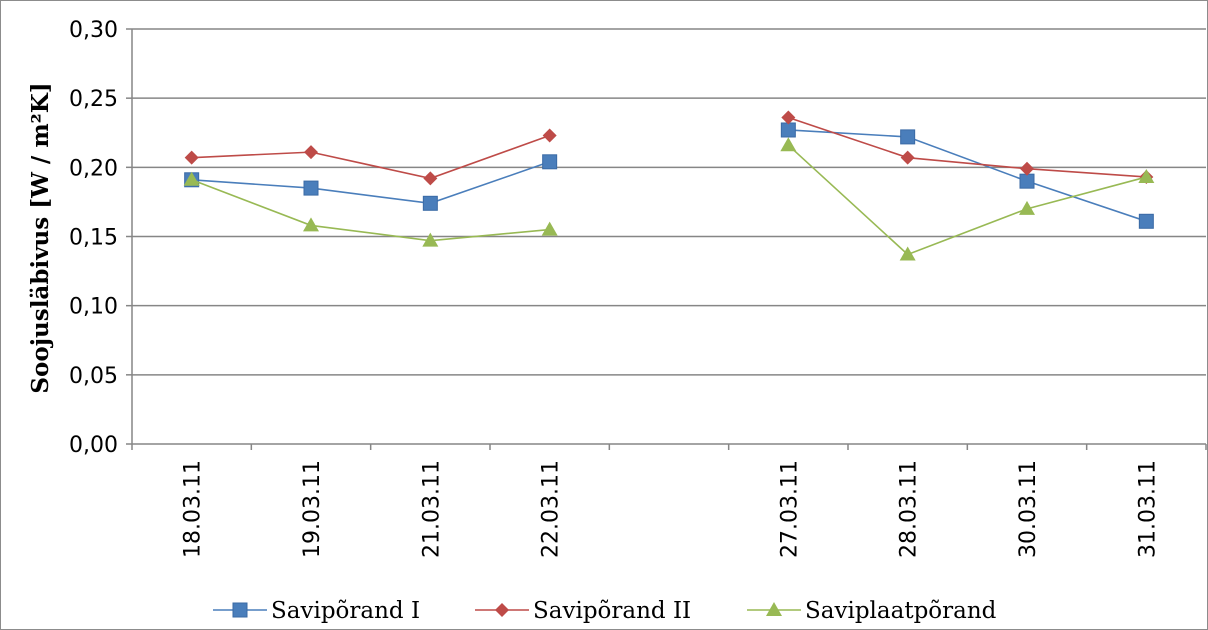  What do you see at coordinates (431, 509) in the screenshot?
I see `x-tick-label: 21.03.11` at bounding box center [431, 509].